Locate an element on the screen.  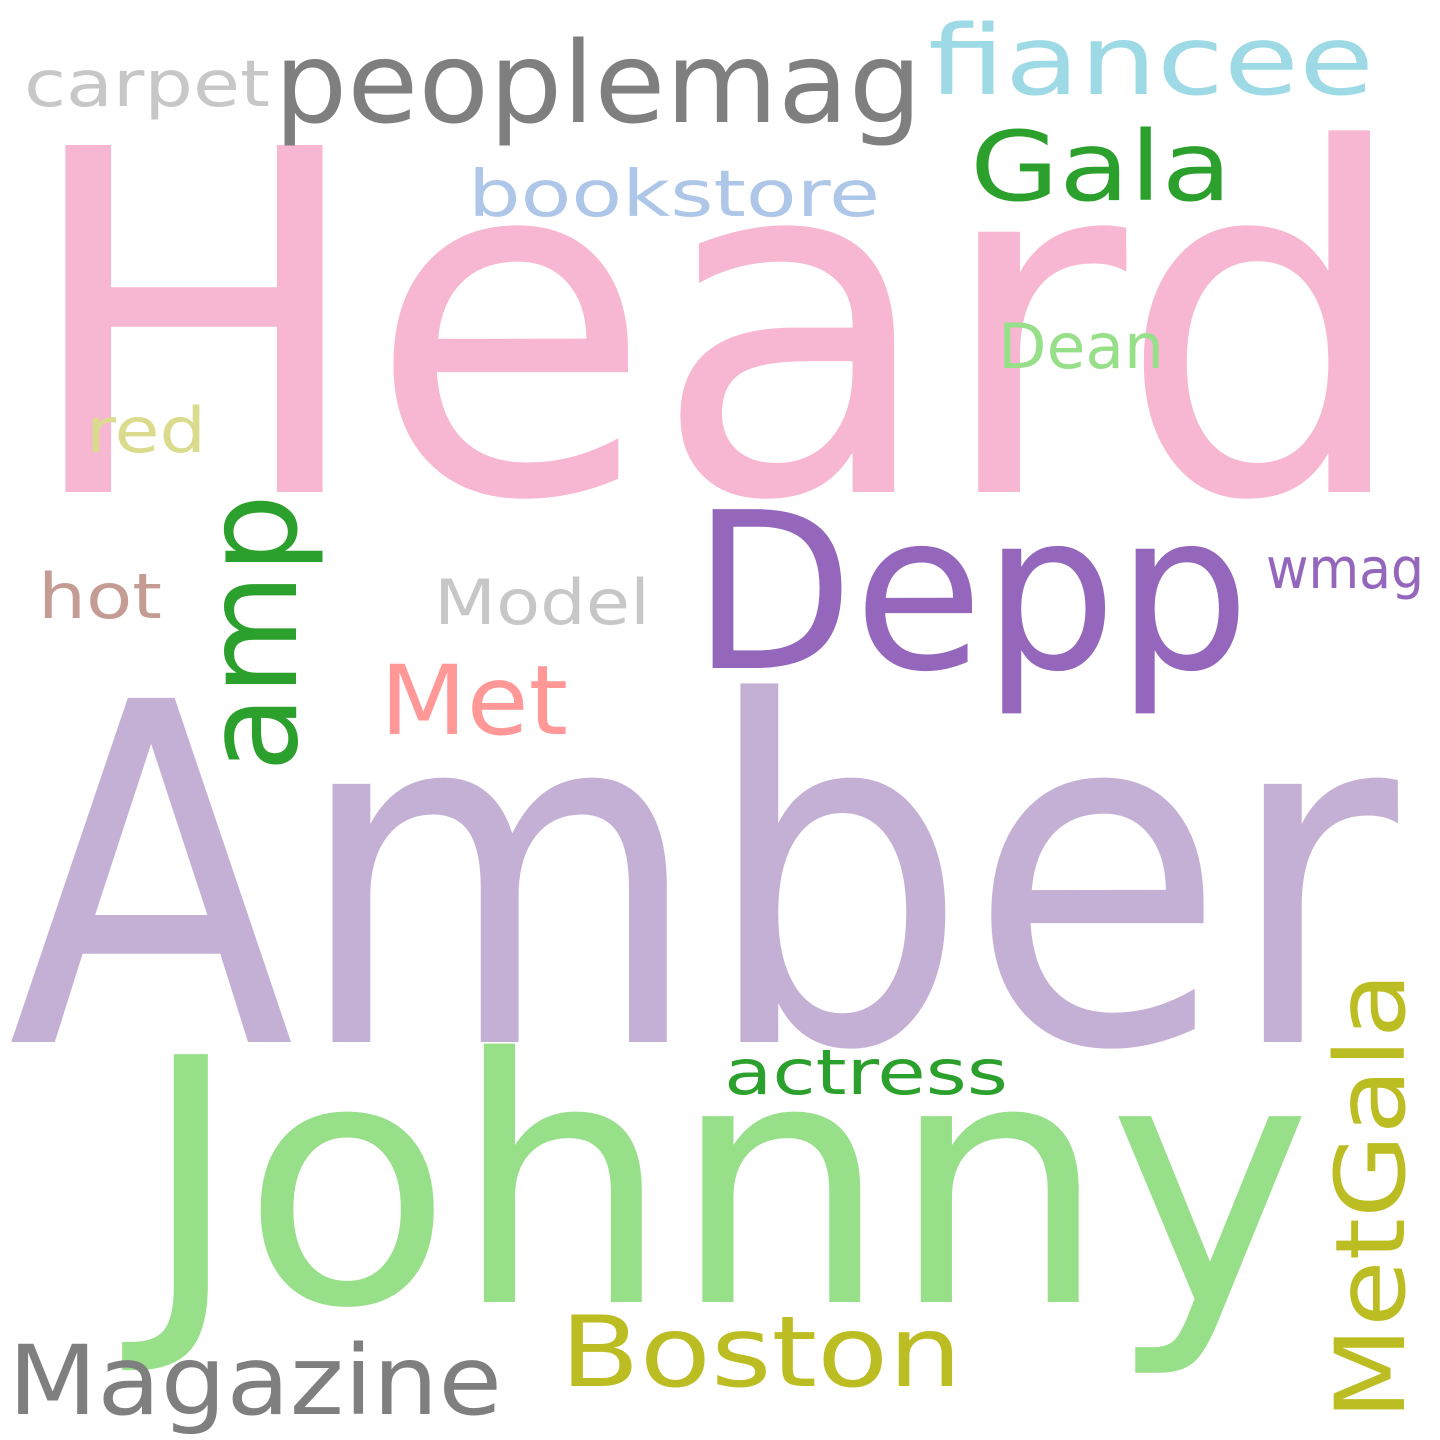
word-bookstore: bookstore is located at coordinates (674, 195).